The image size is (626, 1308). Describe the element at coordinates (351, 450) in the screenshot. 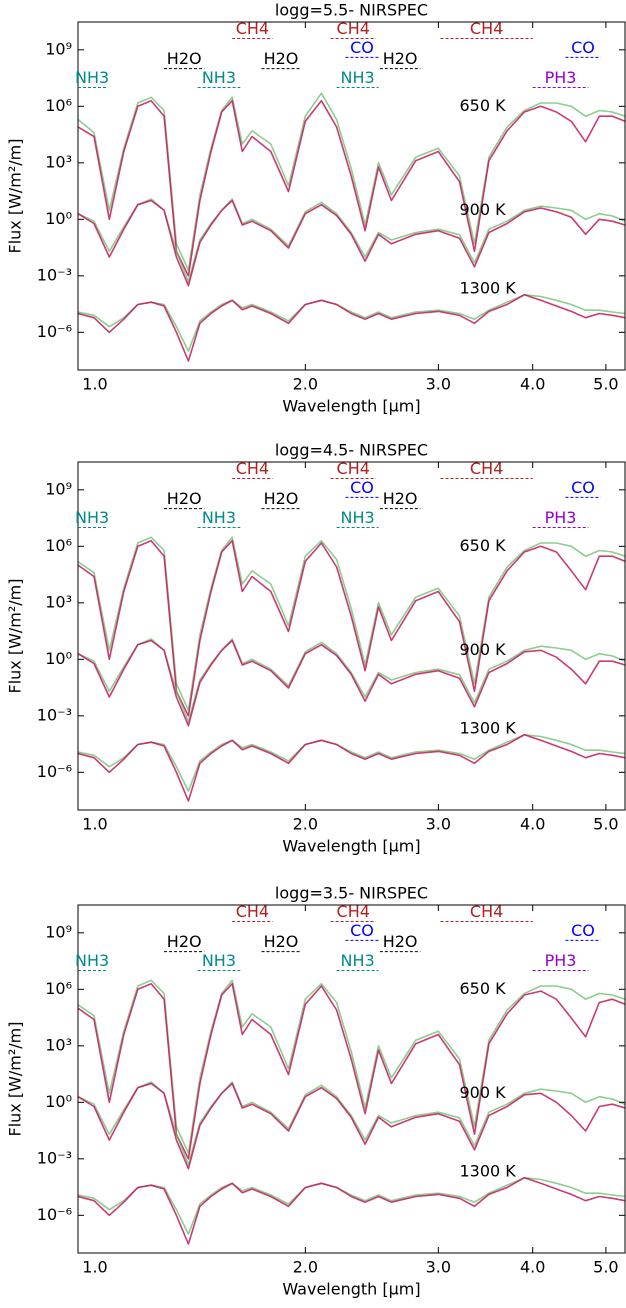

I see `chart-title: logg=4.5- NIRSPEC` at that location.